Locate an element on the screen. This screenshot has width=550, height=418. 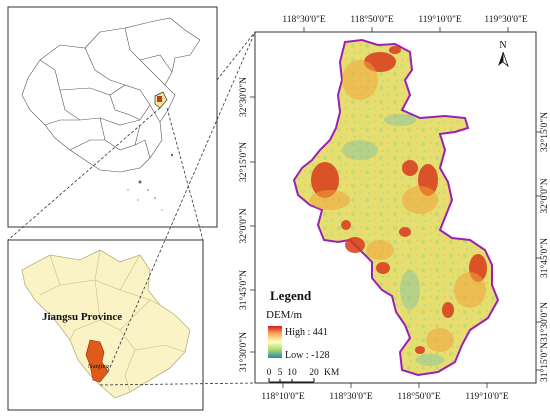
jiangsu-city-boundaries is located at coordinates (112, 321).